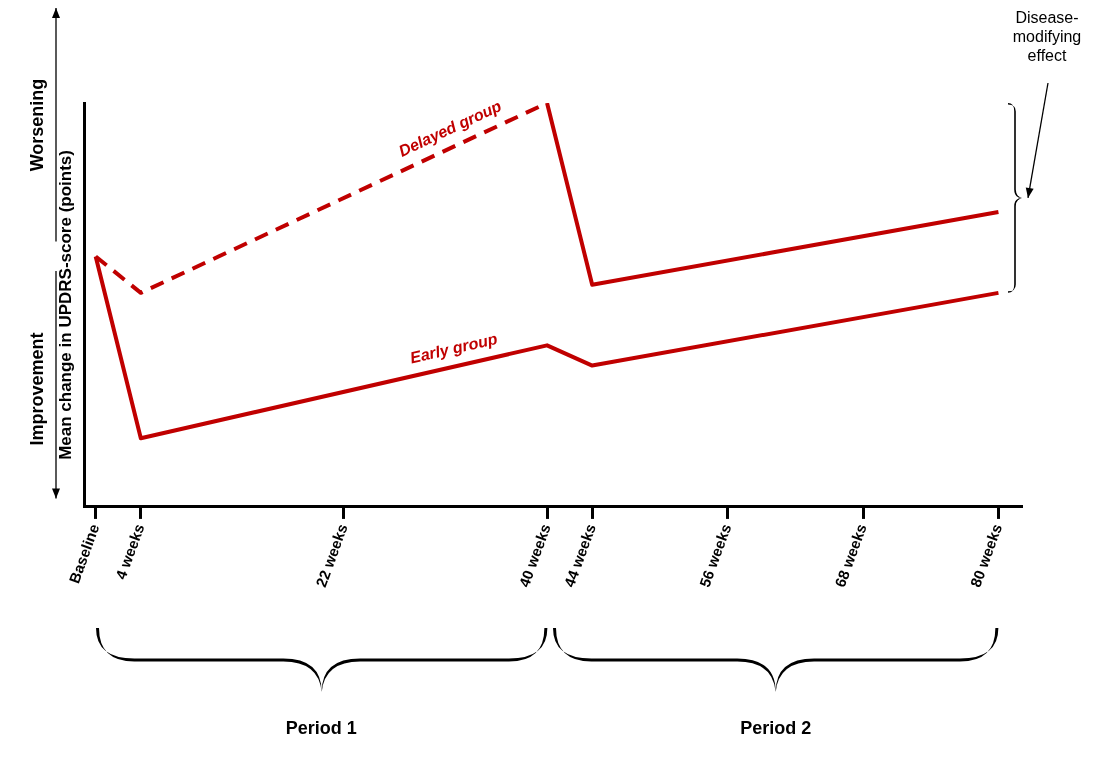 The image size is (1104, 778). I want to click on text: Period 2, so click(776, 728).